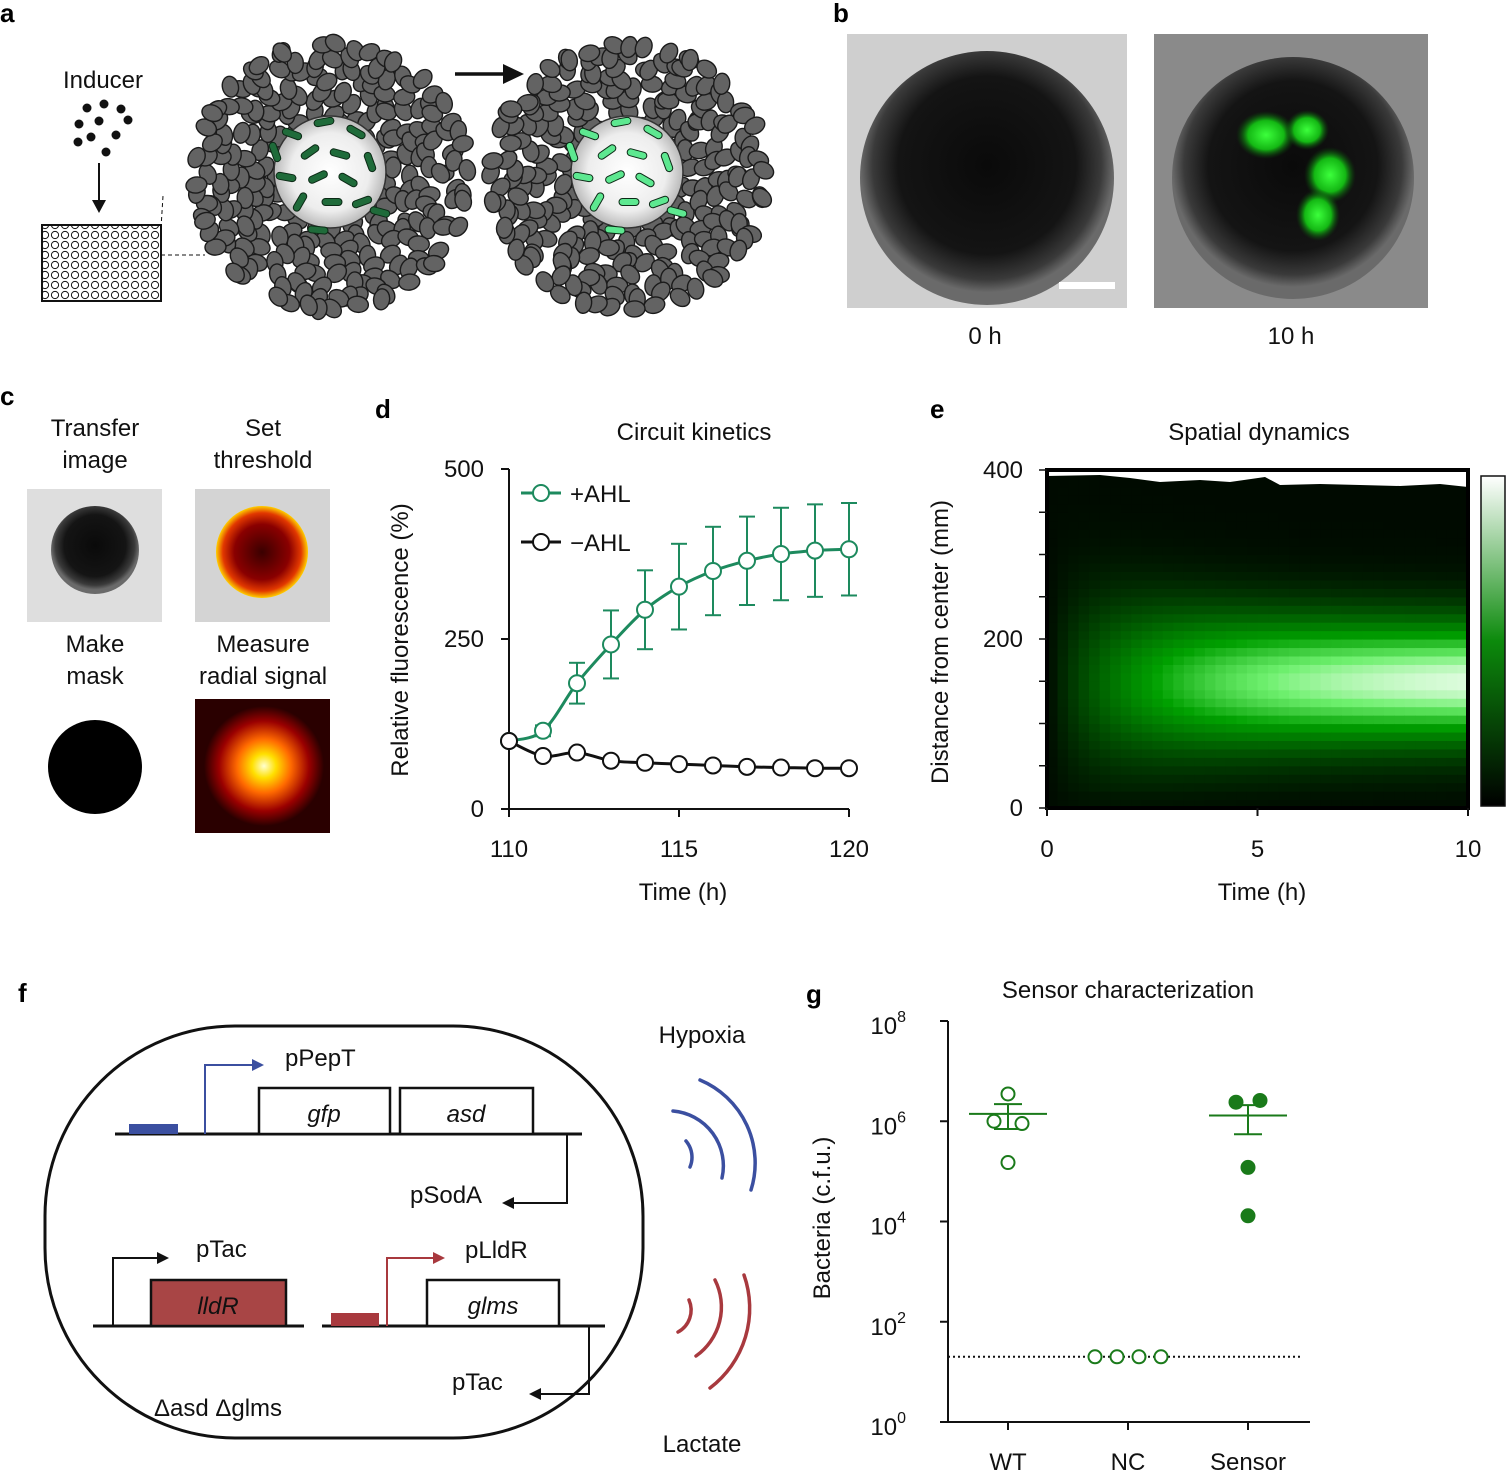 This screenshot has width=1506, height=1471. Describe the element at coordinates (600, 494) in the screenshot. I see `legend-label-plus-ahl: +AHL` at that location.